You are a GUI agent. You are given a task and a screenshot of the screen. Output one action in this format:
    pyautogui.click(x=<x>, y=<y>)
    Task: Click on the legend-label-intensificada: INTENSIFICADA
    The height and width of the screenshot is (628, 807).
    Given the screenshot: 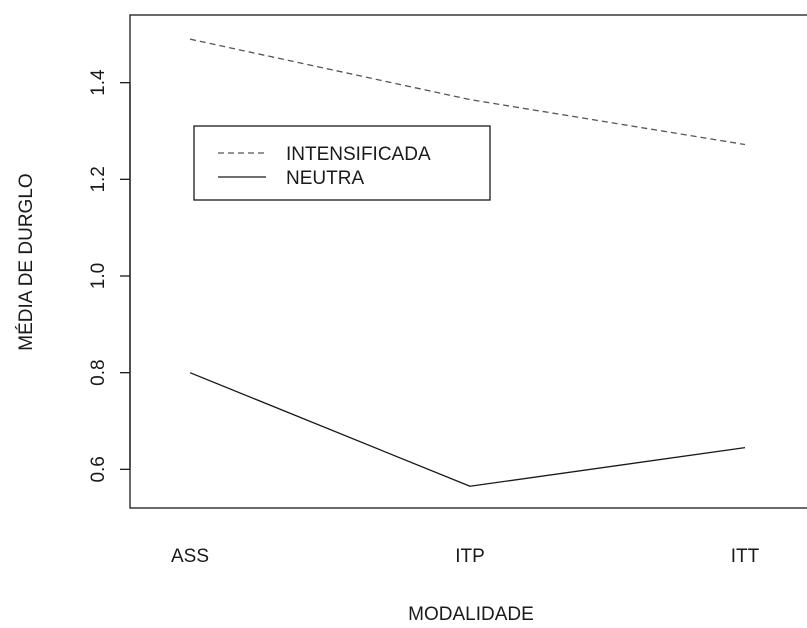 What is the action you would take?
    pyautogui.click(x=358, y=154)
    